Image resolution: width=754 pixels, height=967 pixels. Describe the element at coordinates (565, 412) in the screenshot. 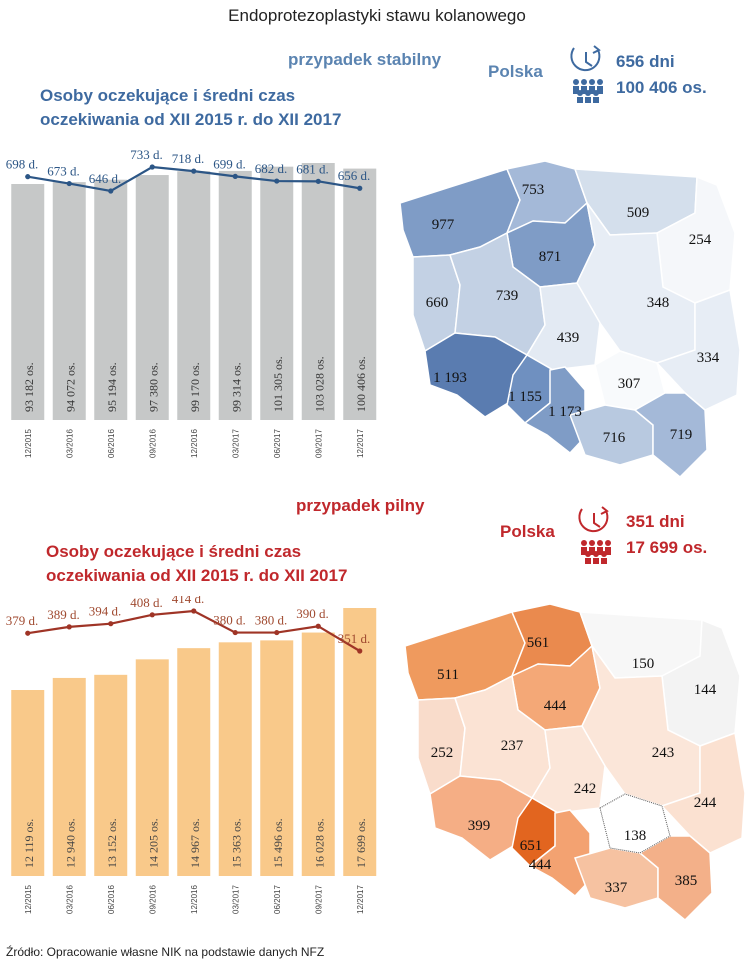

I see `map-value: 1 173` at that location.